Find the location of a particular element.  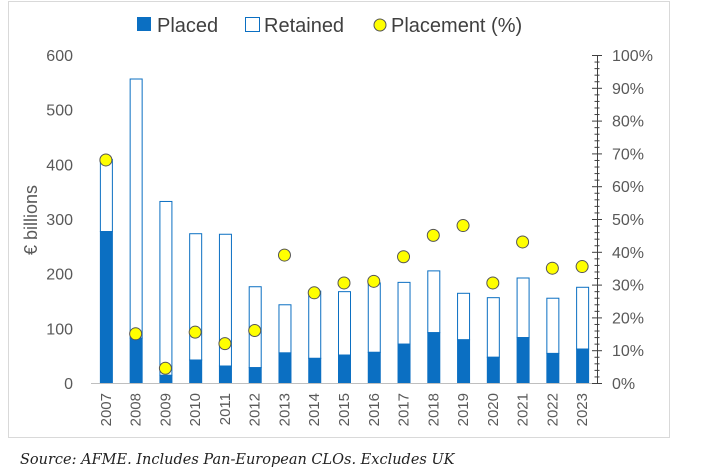

y2-tick-label: 100% is located at coordinates (632, 56).